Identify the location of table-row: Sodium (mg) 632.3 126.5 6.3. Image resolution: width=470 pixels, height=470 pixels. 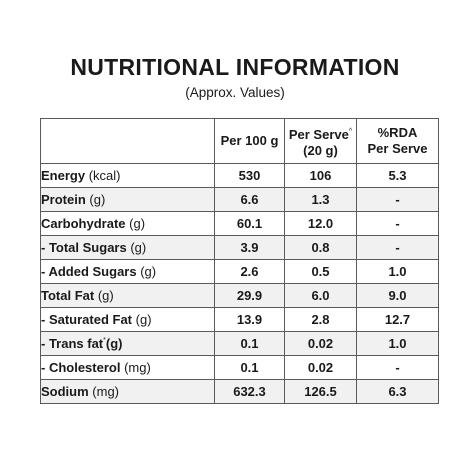
(239, 391).